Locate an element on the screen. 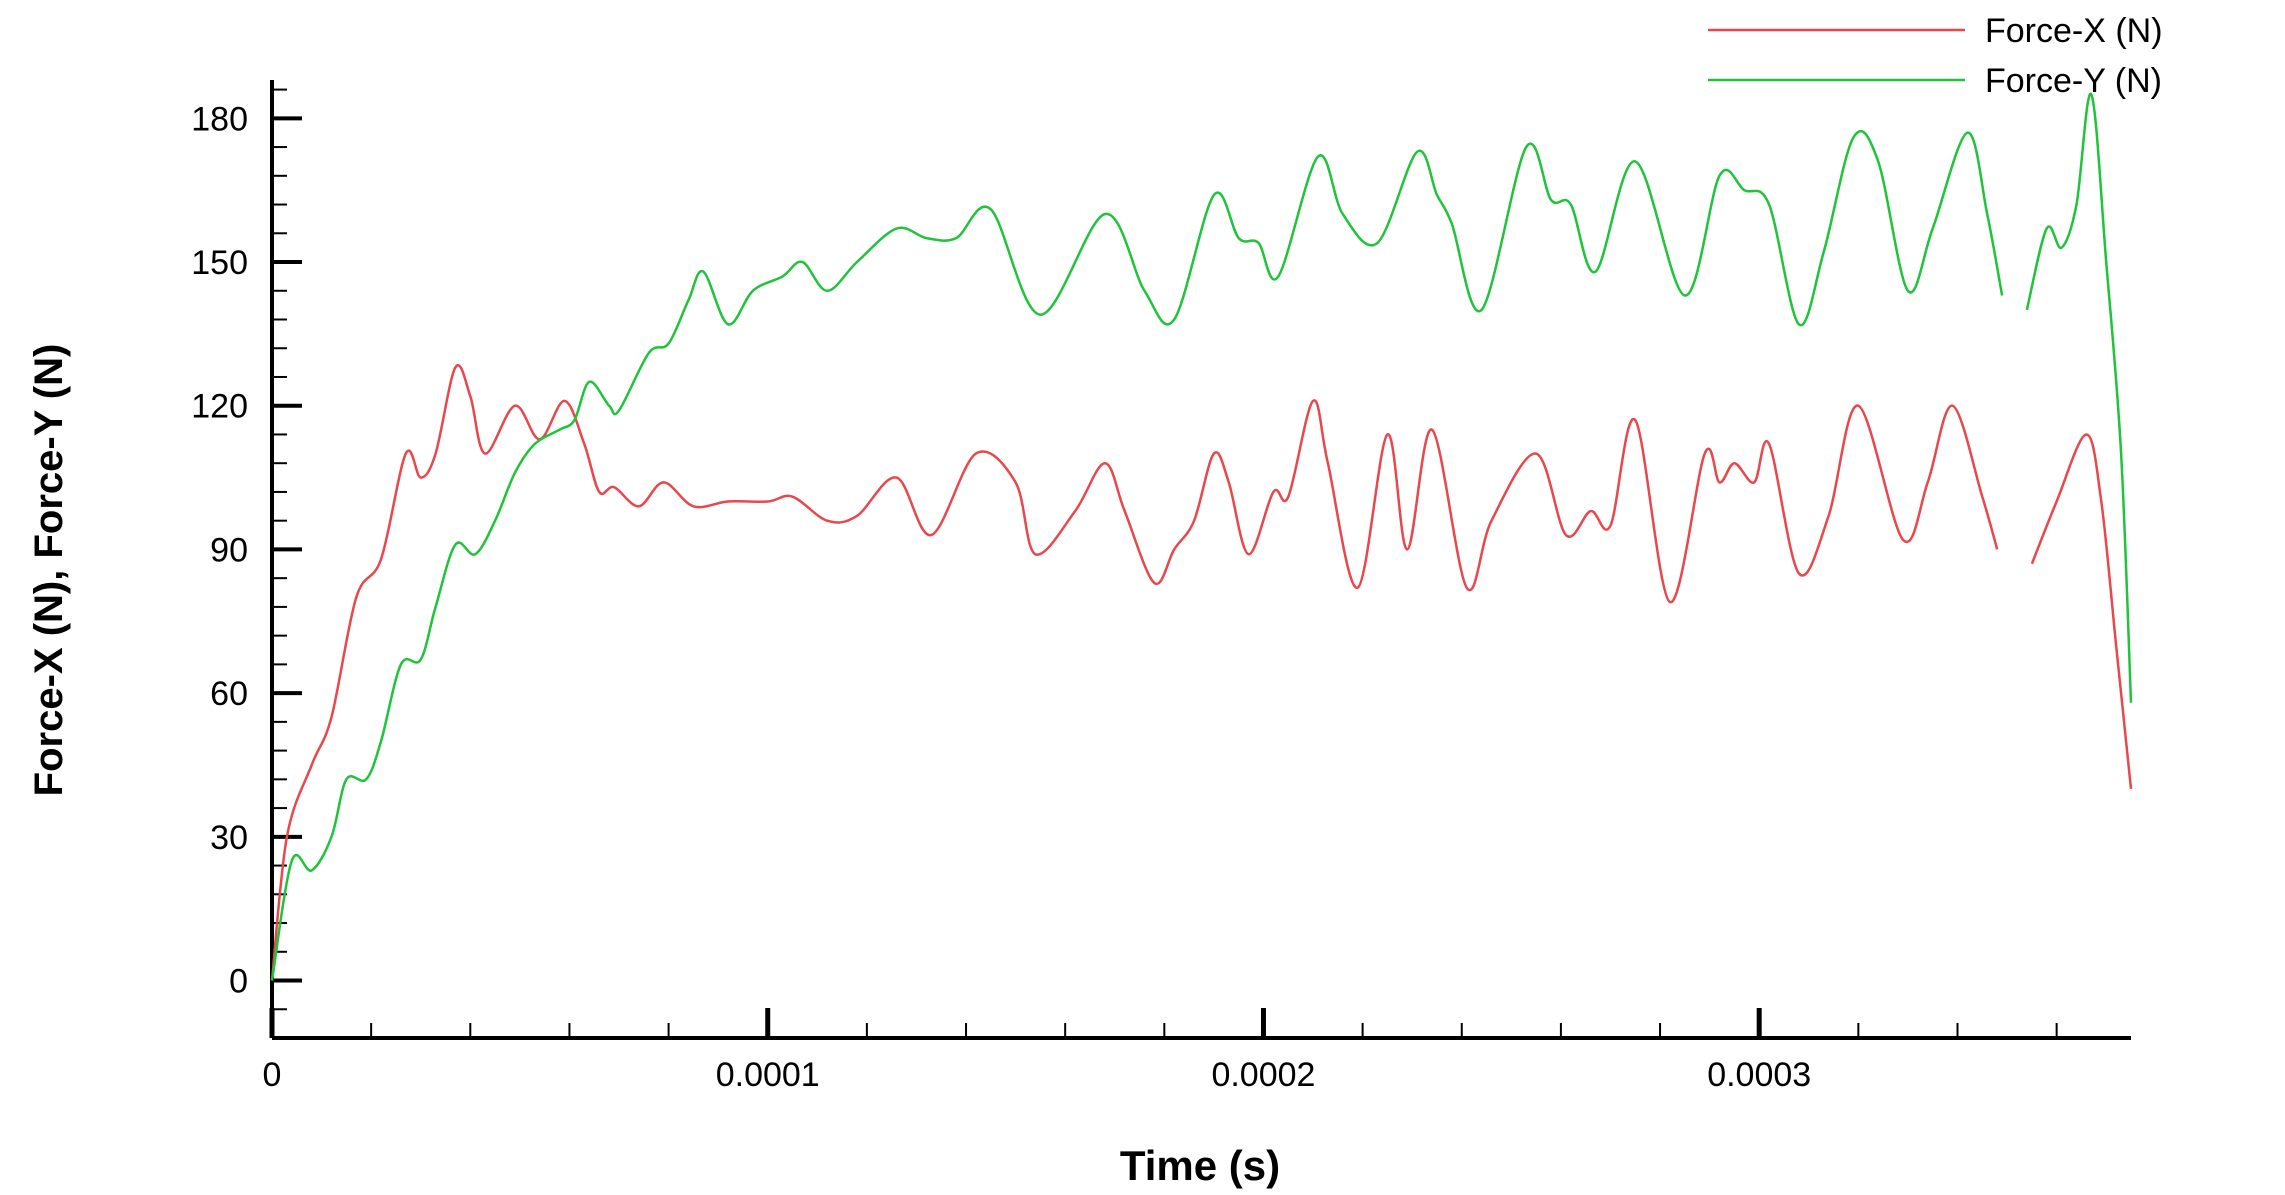  series-line-force-x is located at coordinates (2081, 611).